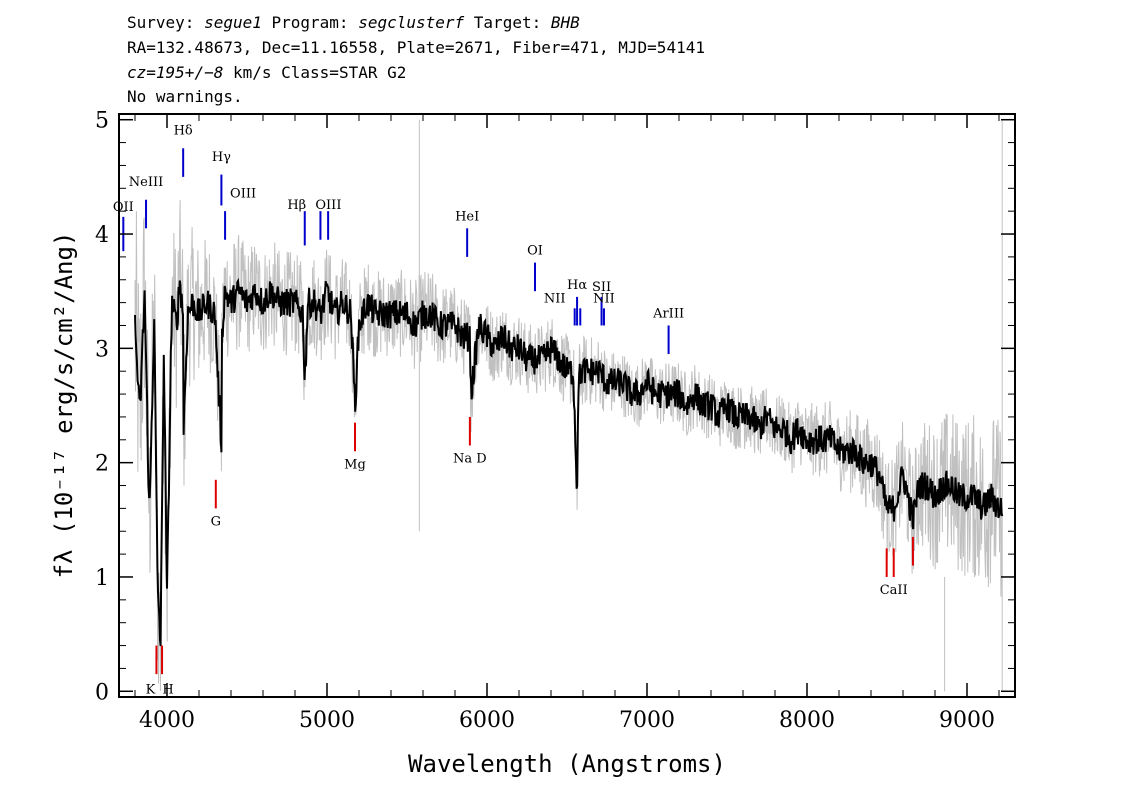 This screenshot has width=1134, height=810. I want to click on y-axis-title: fλ (10⁻¹⁷ erg/s/cm²/Ang), so click(64, 405).